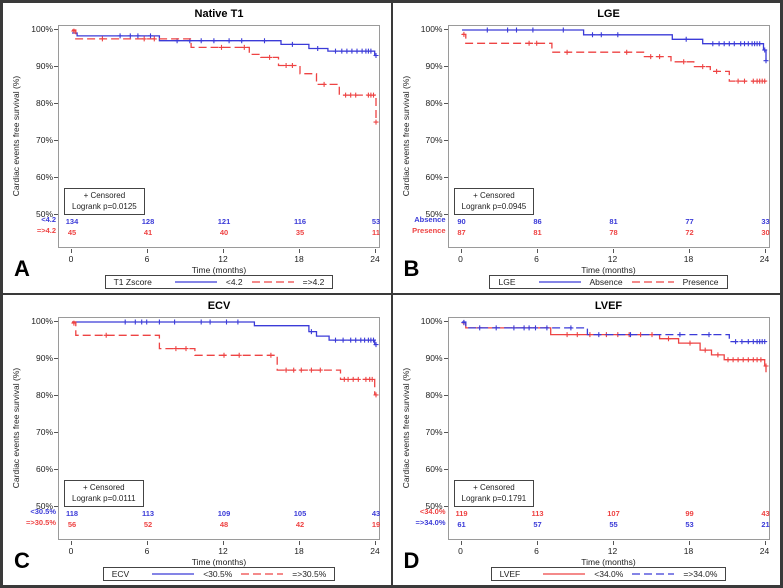 The height and width of the screenshot is (588, 783). I want to click on legend-entry-label: <30.5%, so click(218, 574).